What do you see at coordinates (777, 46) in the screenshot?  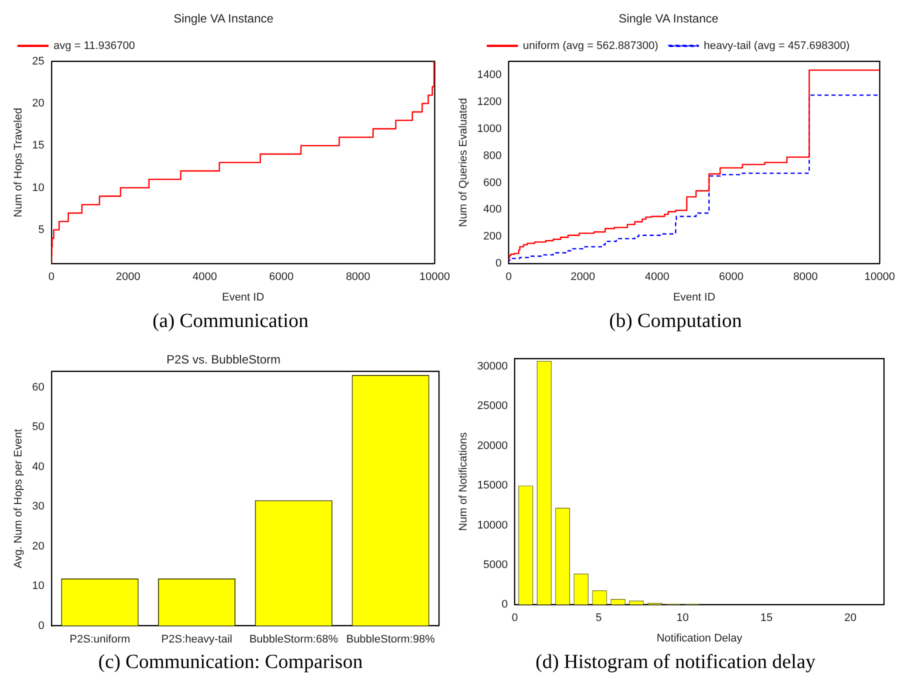 I see `legend-label: heavy-tail (avg = 457.698300)` at bounding box center [777, 46].